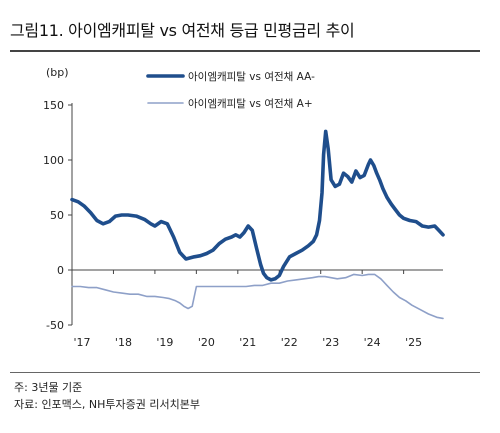 The image size is (500, 433). I want to click on y-tick-label: 100, so click(53, 160).